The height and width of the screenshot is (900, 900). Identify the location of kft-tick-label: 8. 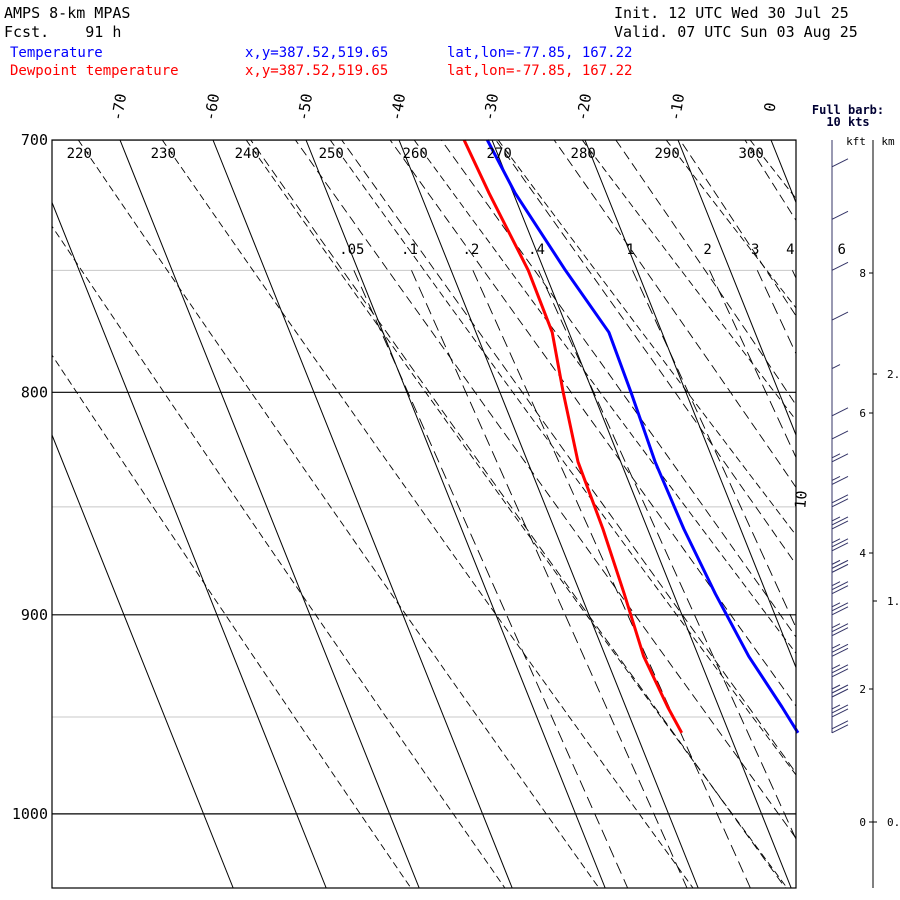
(862, 273).